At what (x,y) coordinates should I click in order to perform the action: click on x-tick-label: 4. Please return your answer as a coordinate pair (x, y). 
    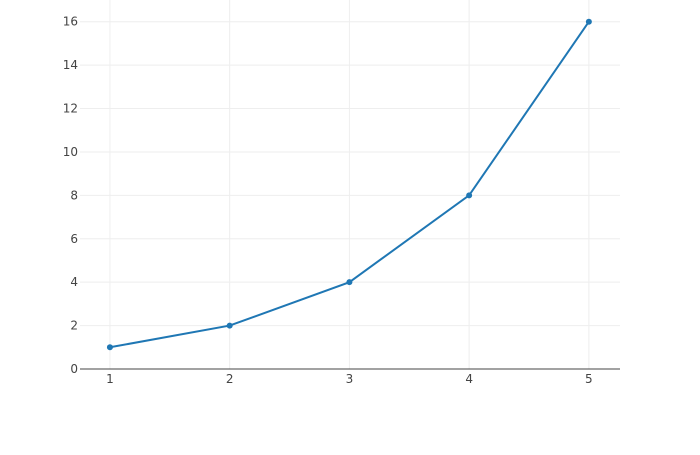
    Looking at the image, I should click on (469, 379).